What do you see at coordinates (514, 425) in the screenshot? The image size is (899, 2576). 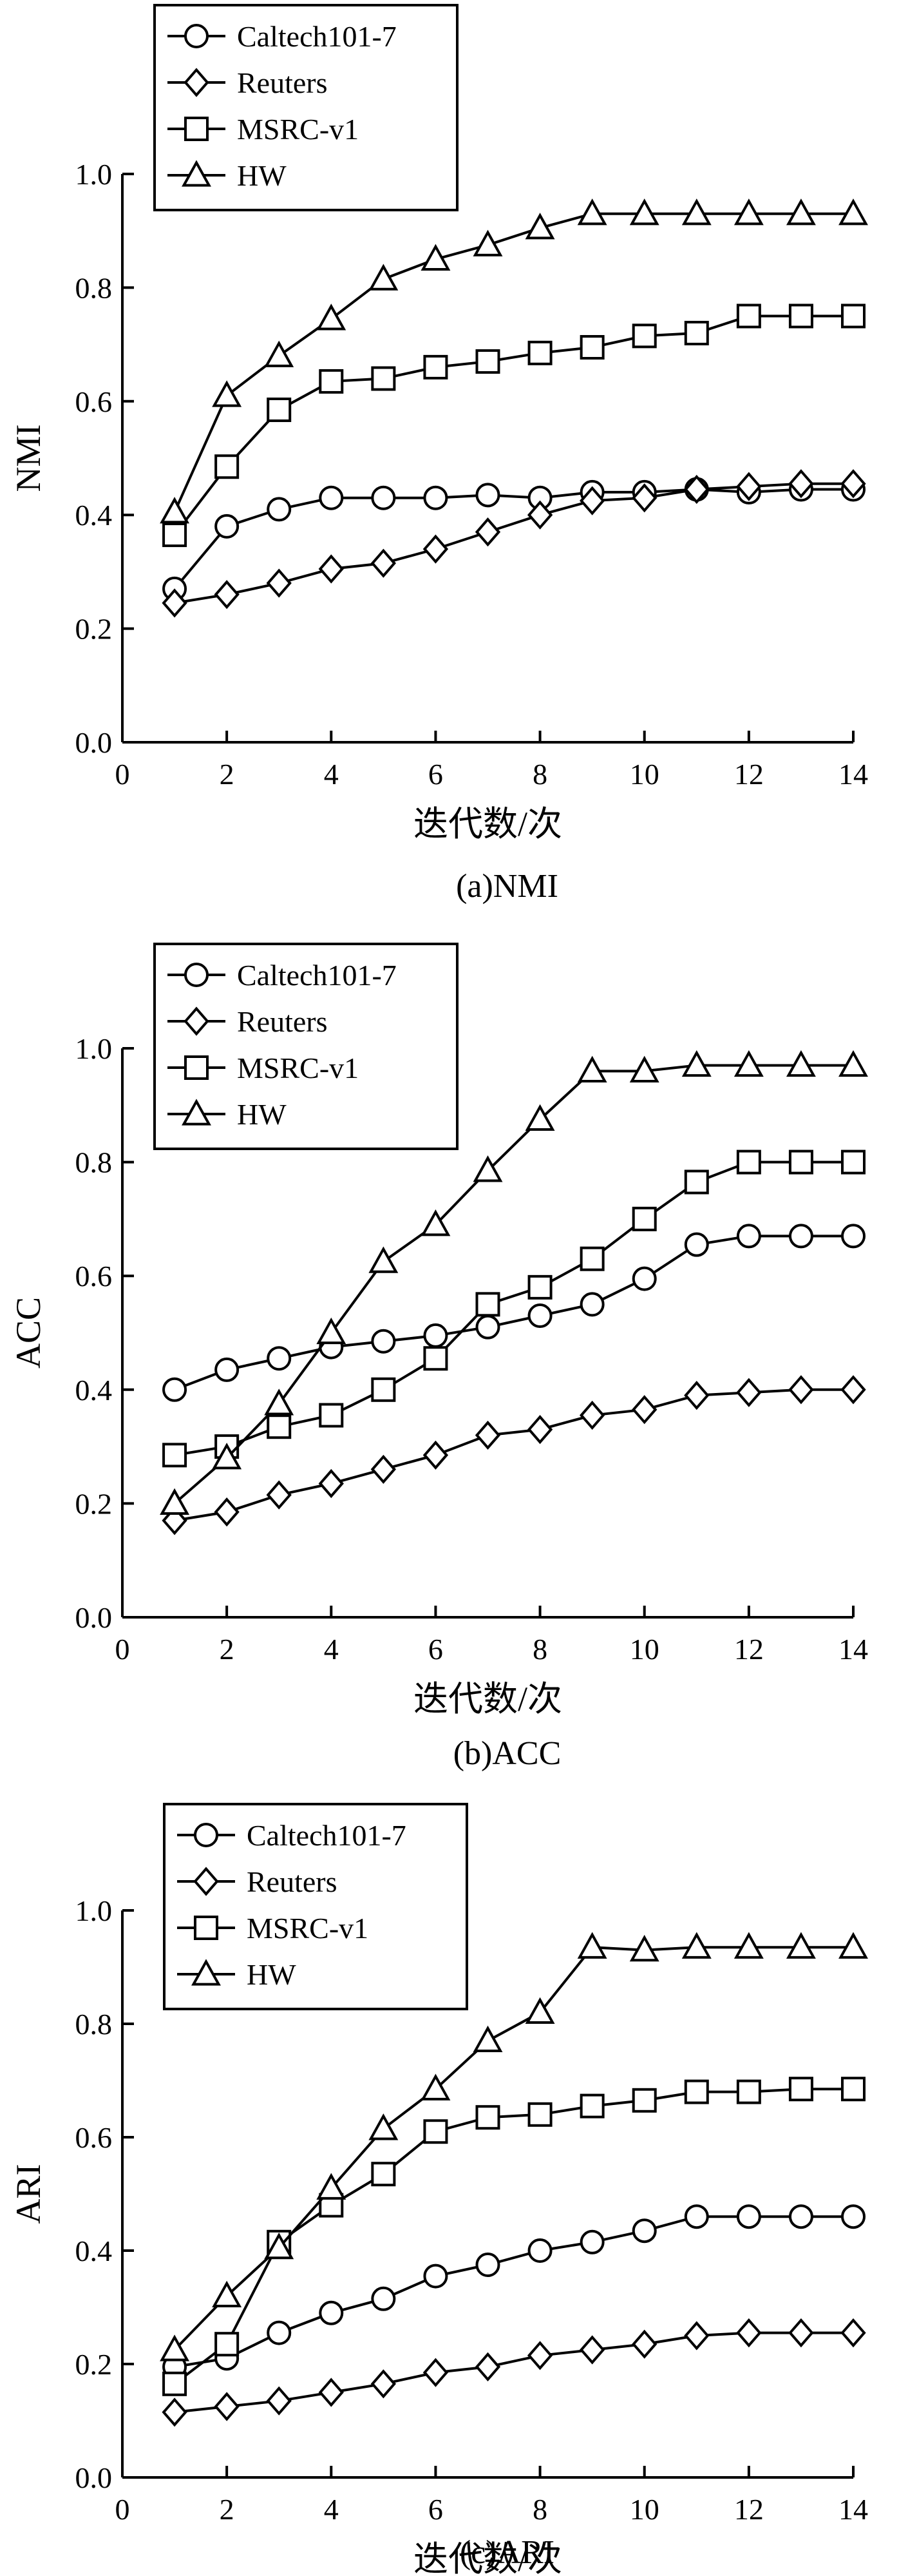 I see `series-MSRC-v1` at bounding box center [514, 425].